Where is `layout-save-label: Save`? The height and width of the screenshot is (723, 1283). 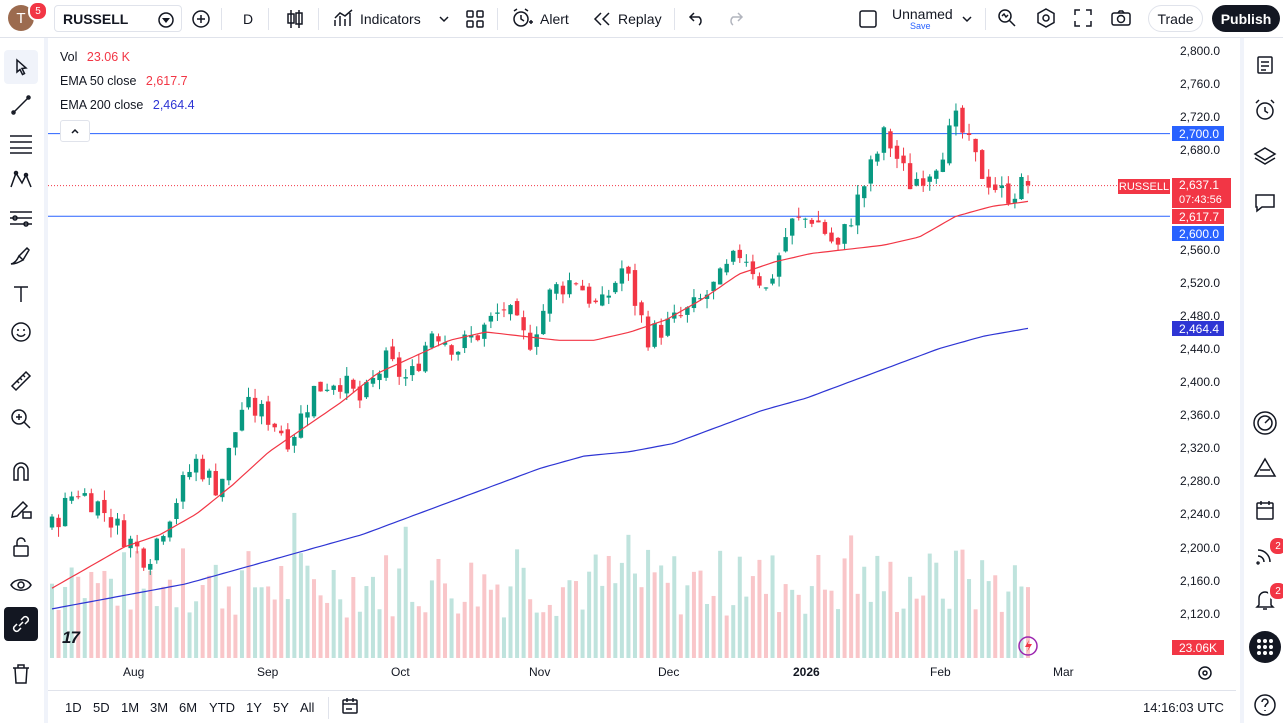 layout-save-label: Save is located at coordinates (920, 26).